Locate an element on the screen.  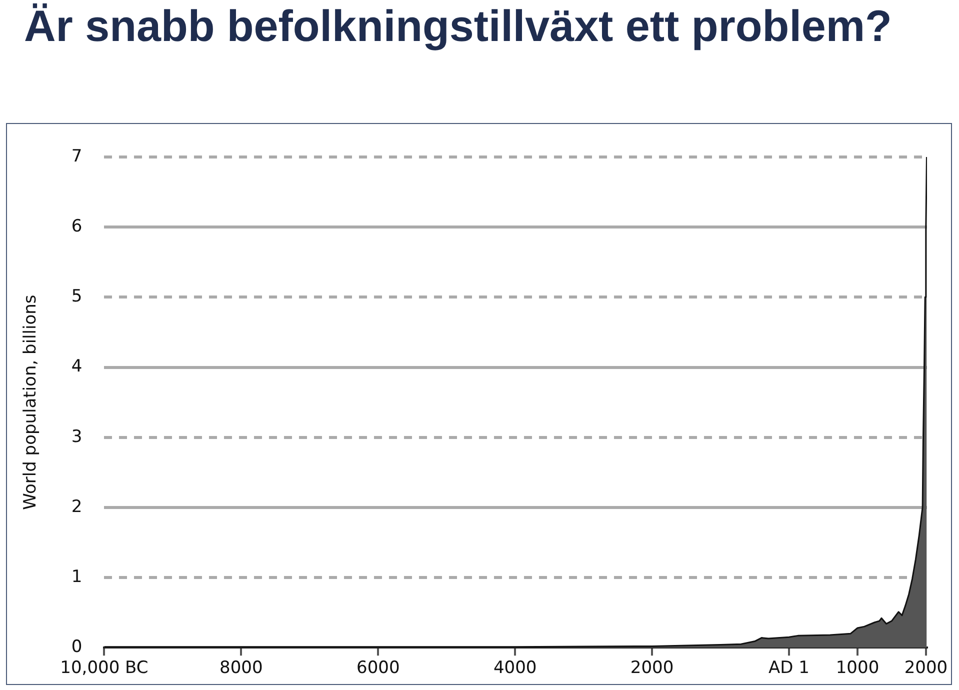
y-tick-label: 3 is located at coordinates (76, 436).